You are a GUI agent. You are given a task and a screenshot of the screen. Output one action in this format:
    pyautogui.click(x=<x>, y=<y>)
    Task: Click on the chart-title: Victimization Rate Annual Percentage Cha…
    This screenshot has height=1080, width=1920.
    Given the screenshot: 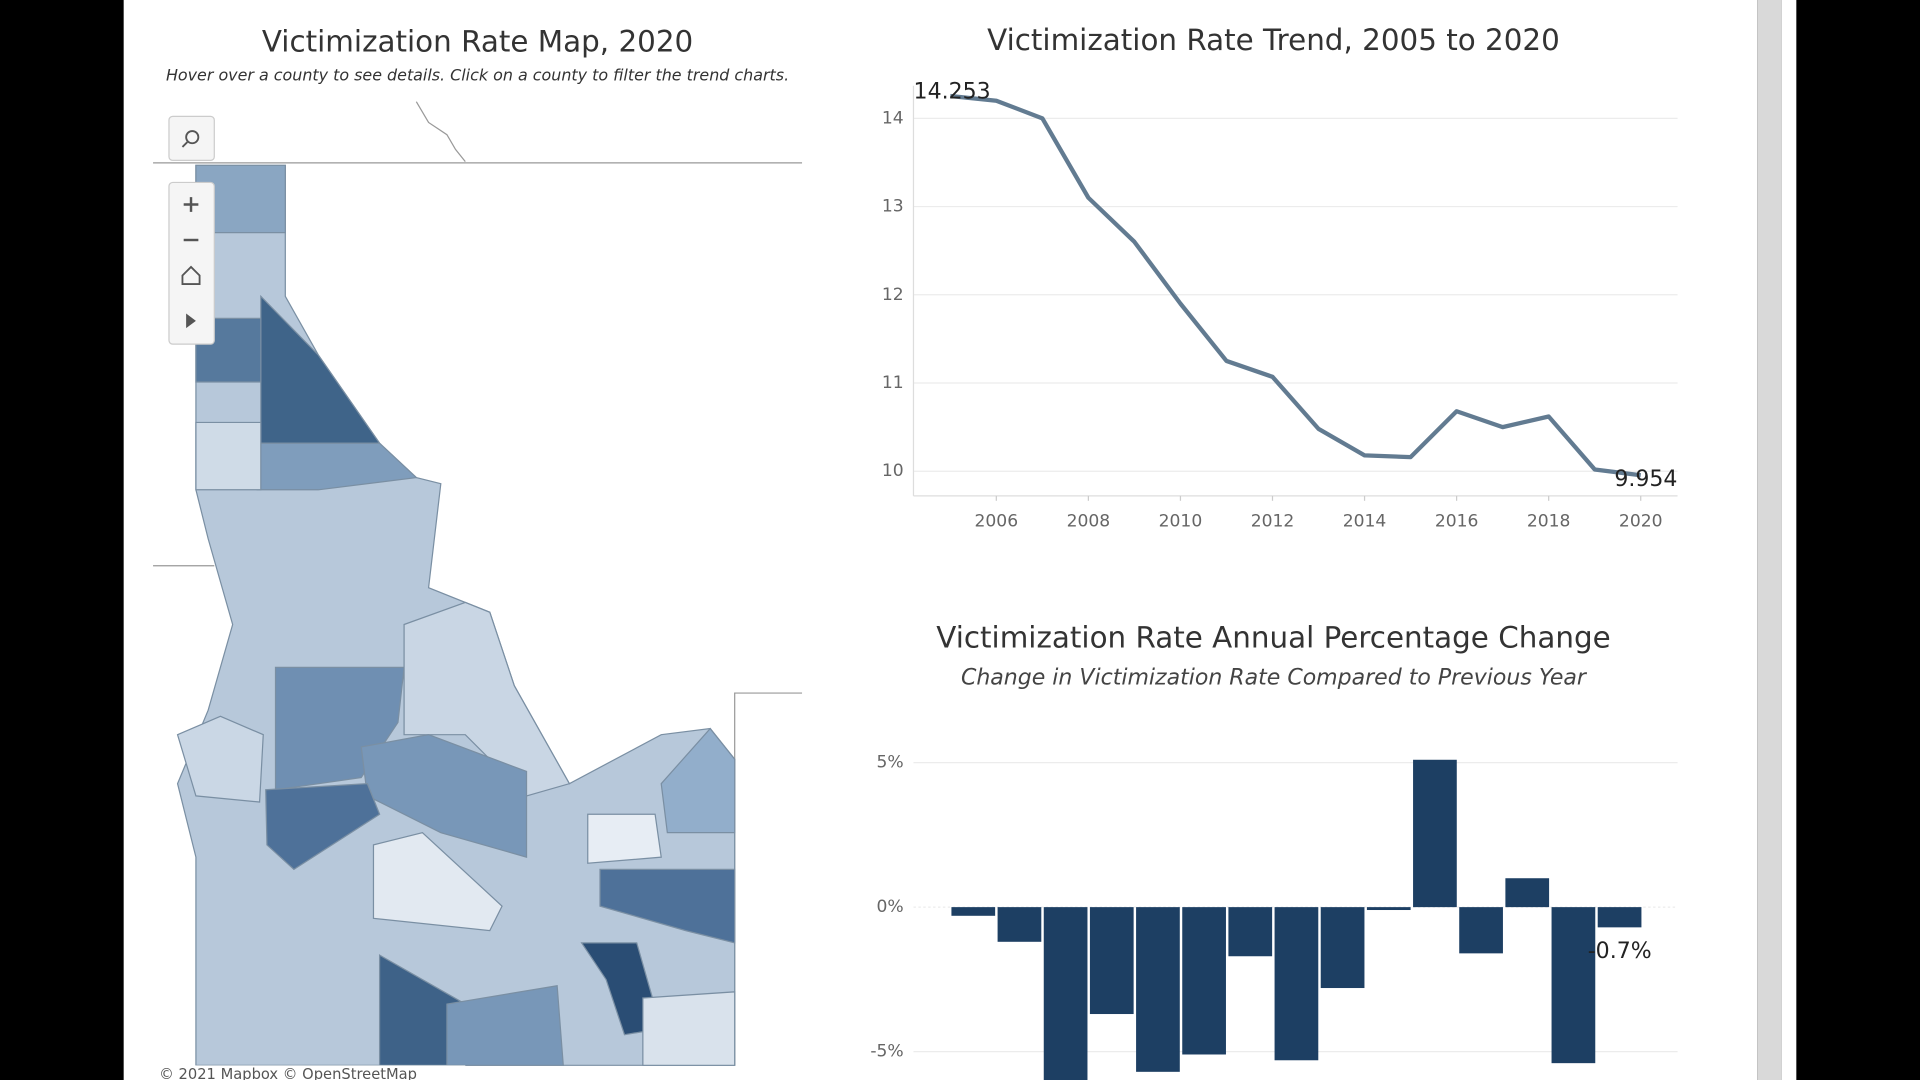 What is the action you would take?
    pyautogui.click(x=1273, y=638)
    